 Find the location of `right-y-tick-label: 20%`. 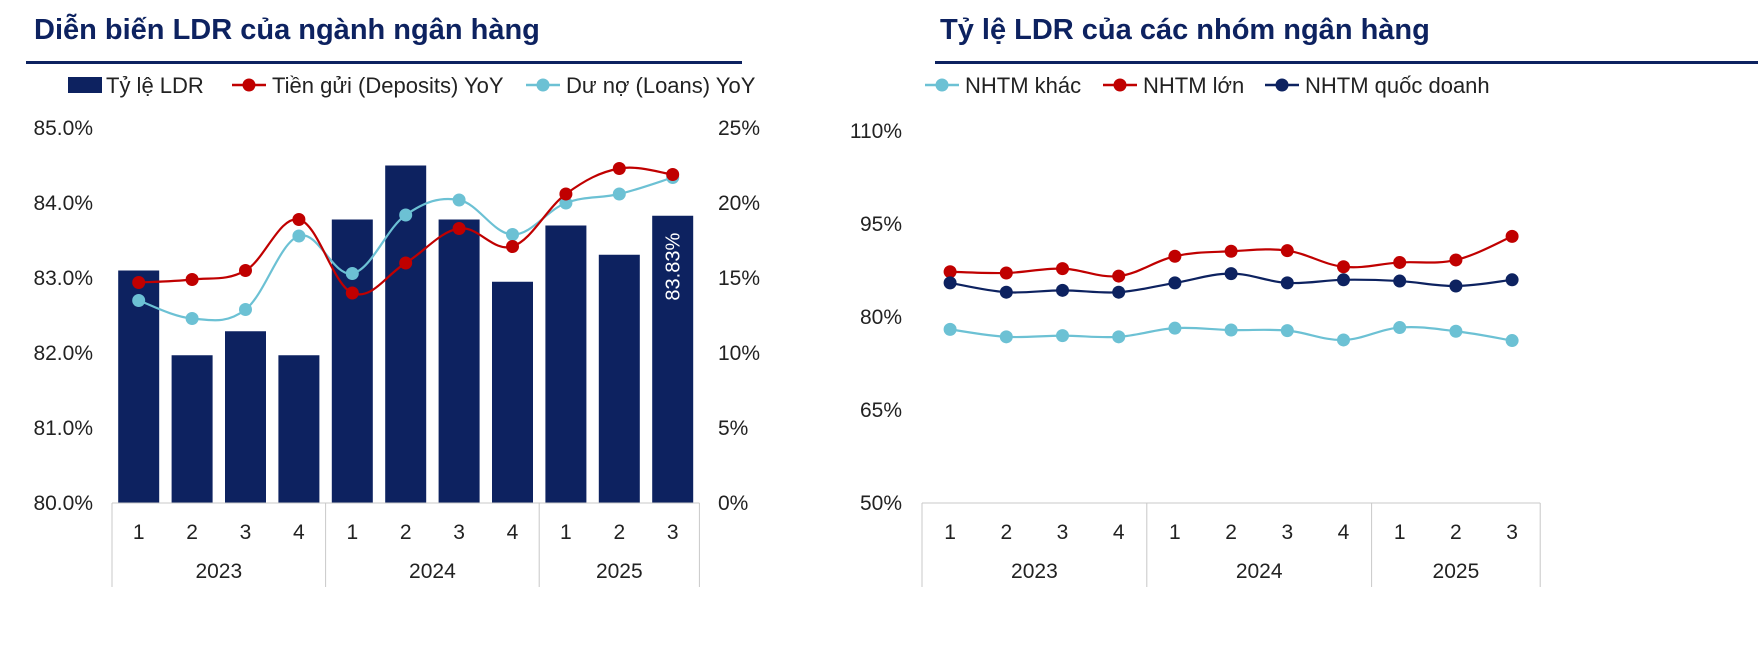

right-y-tick-label: 20% is located at coordinates (739, 203).